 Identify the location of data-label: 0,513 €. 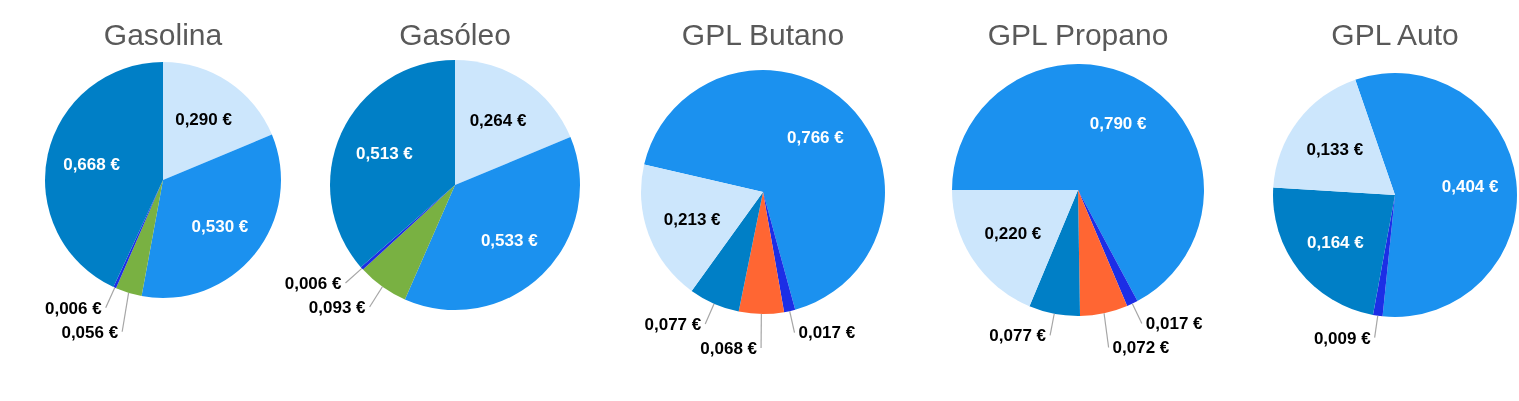
(385, 153).